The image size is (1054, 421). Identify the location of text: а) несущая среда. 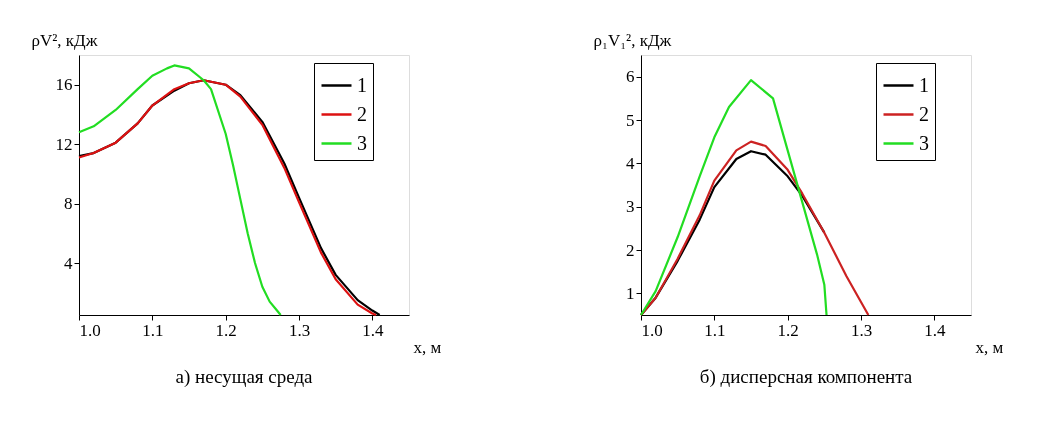
(244, 377).